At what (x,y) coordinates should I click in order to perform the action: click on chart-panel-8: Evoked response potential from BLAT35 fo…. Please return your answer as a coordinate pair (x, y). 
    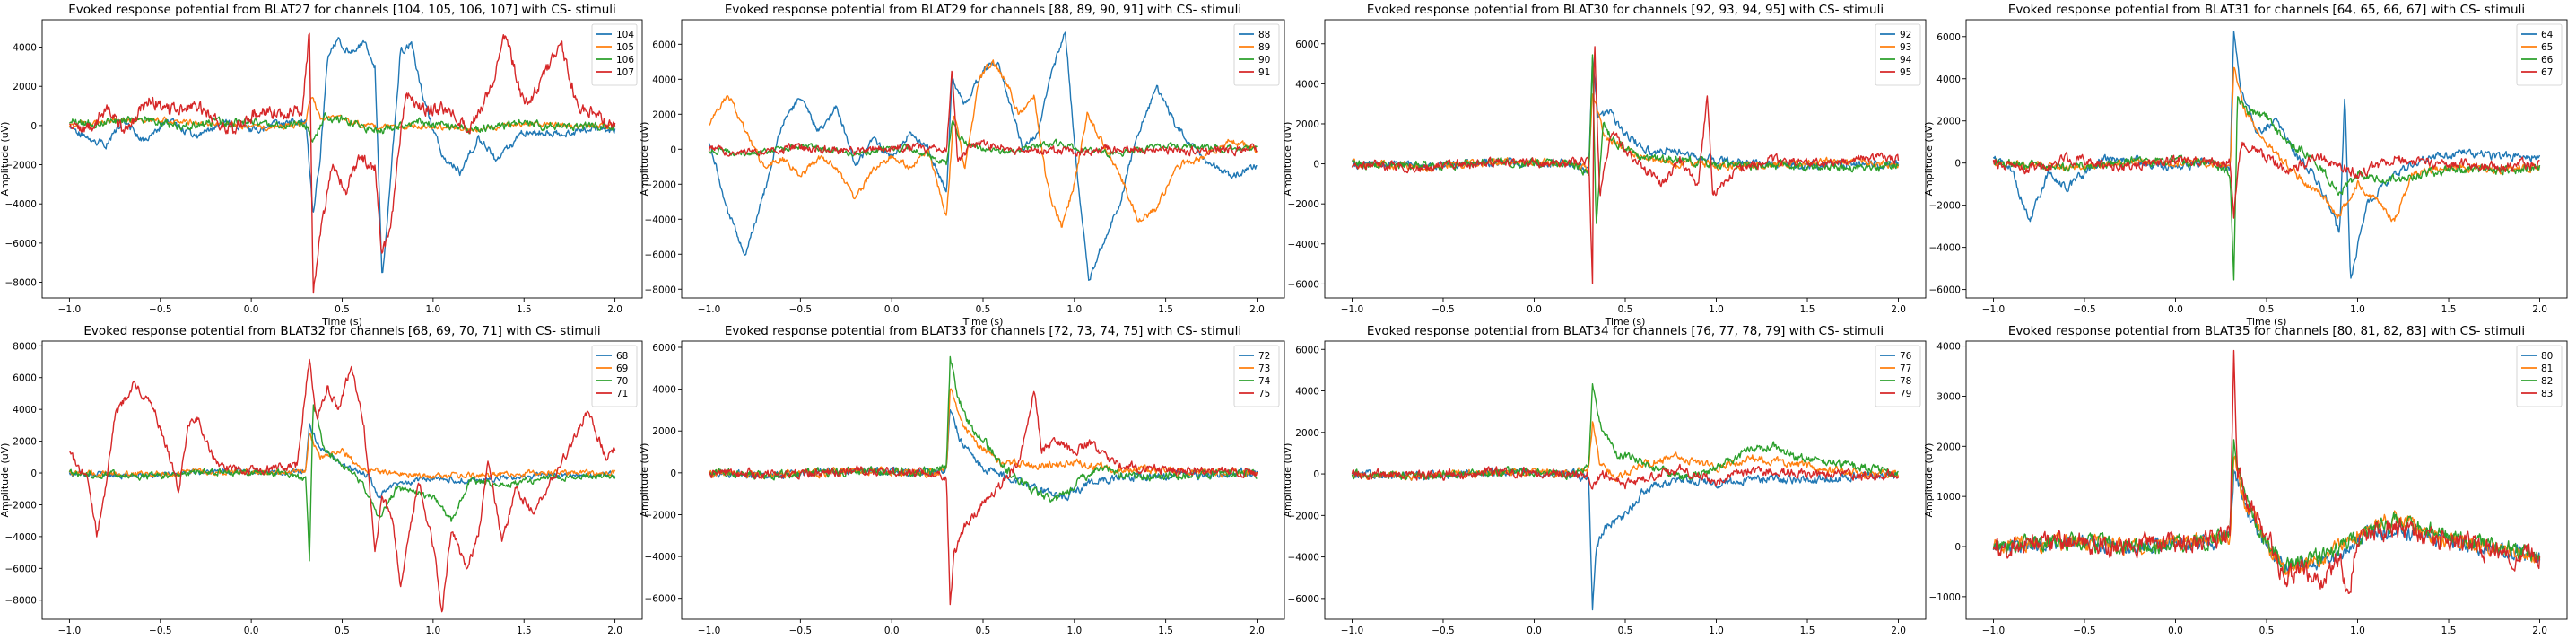
    Looking at the image, I should click on (2245, 482).